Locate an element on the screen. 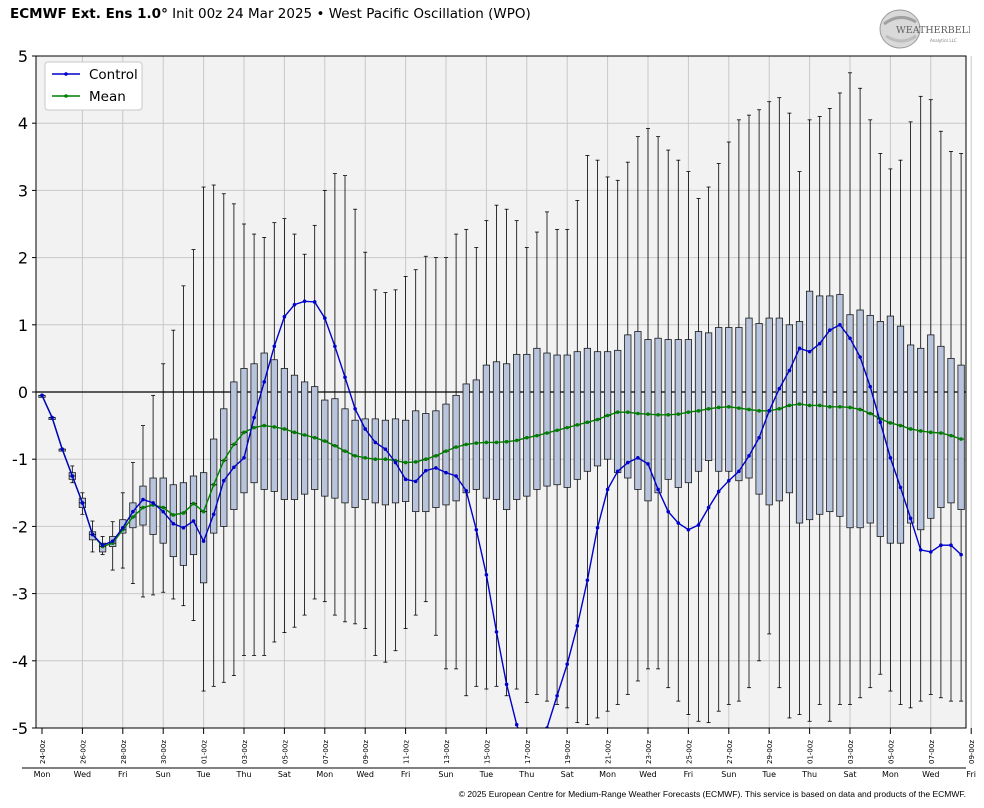 The width and height of the screenshot is (984, 808). title-model: ECMWF Ext. Ens 1.0 is located at coordinates (86, 14).